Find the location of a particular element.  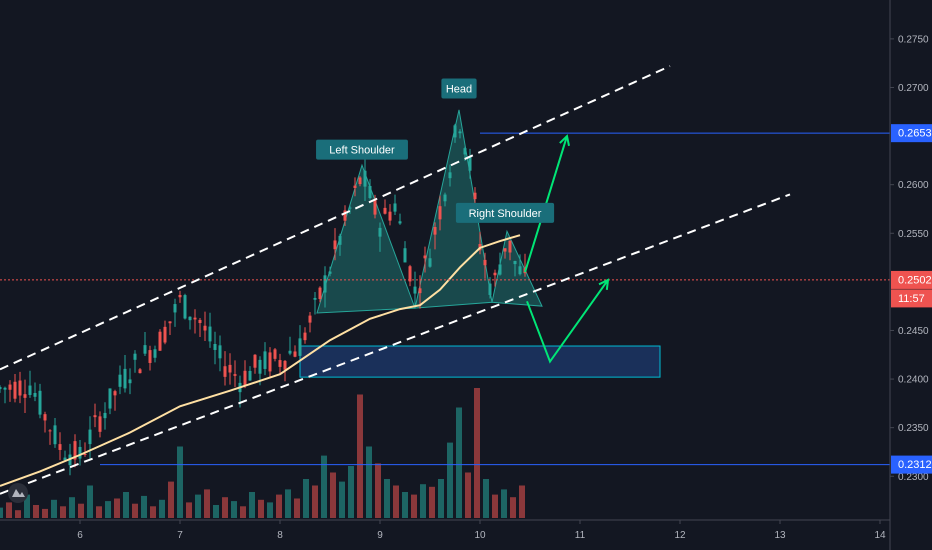

retest-arrow-head is located at coordinates (604, 284).